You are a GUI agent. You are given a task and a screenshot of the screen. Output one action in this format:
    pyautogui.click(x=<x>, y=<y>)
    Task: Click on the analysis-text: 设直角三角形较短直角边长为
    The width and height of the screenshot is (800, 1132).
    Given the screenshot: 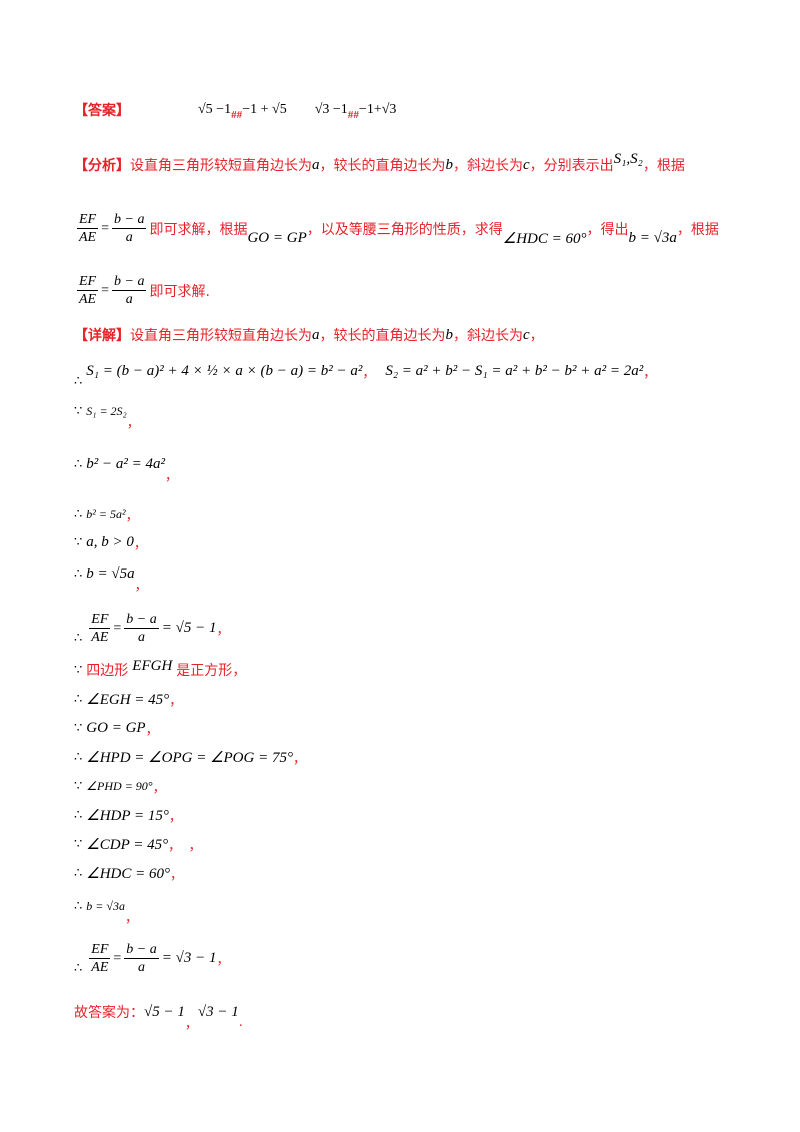 What is the action you would take?
    pyautogui.click(x=221, y=166)
    